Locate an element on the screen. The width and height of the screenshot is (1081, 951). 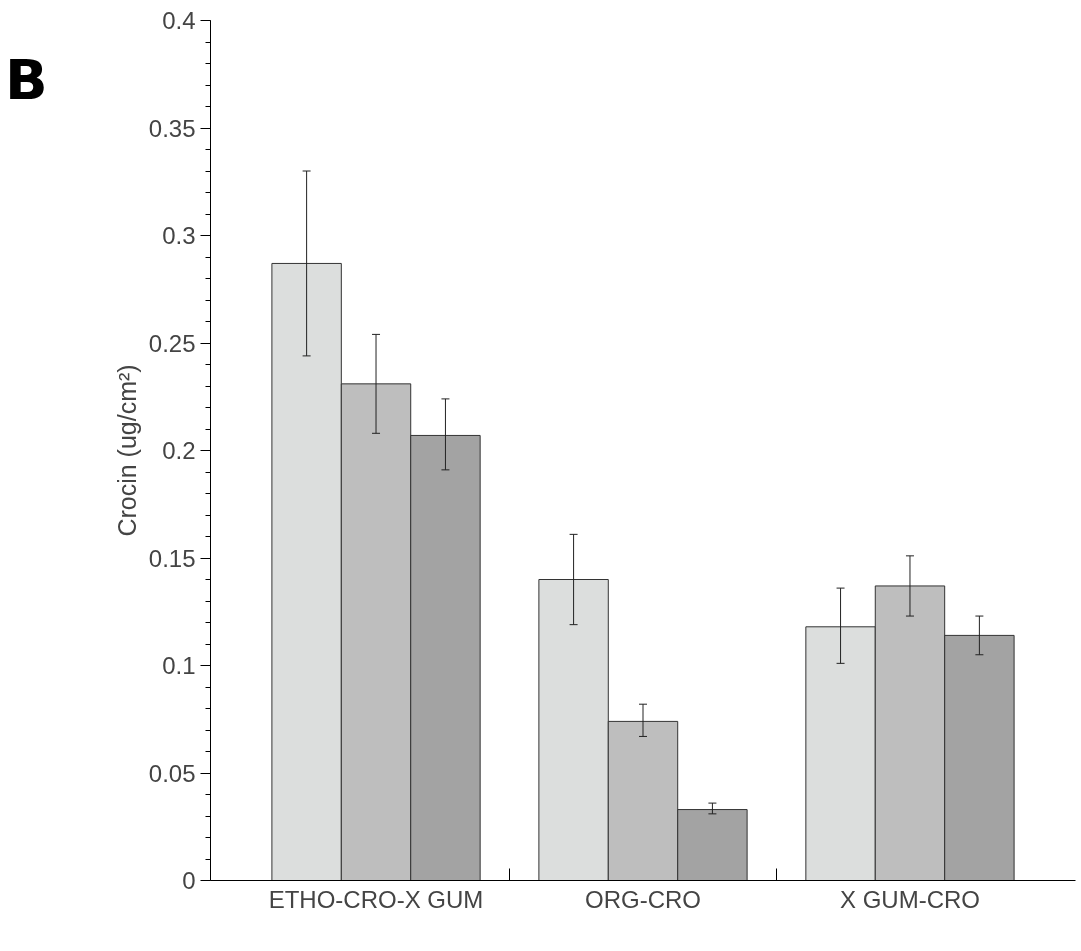
y-axis-title: Crocin (ug/cm²) is located at coordinates (126, 450).